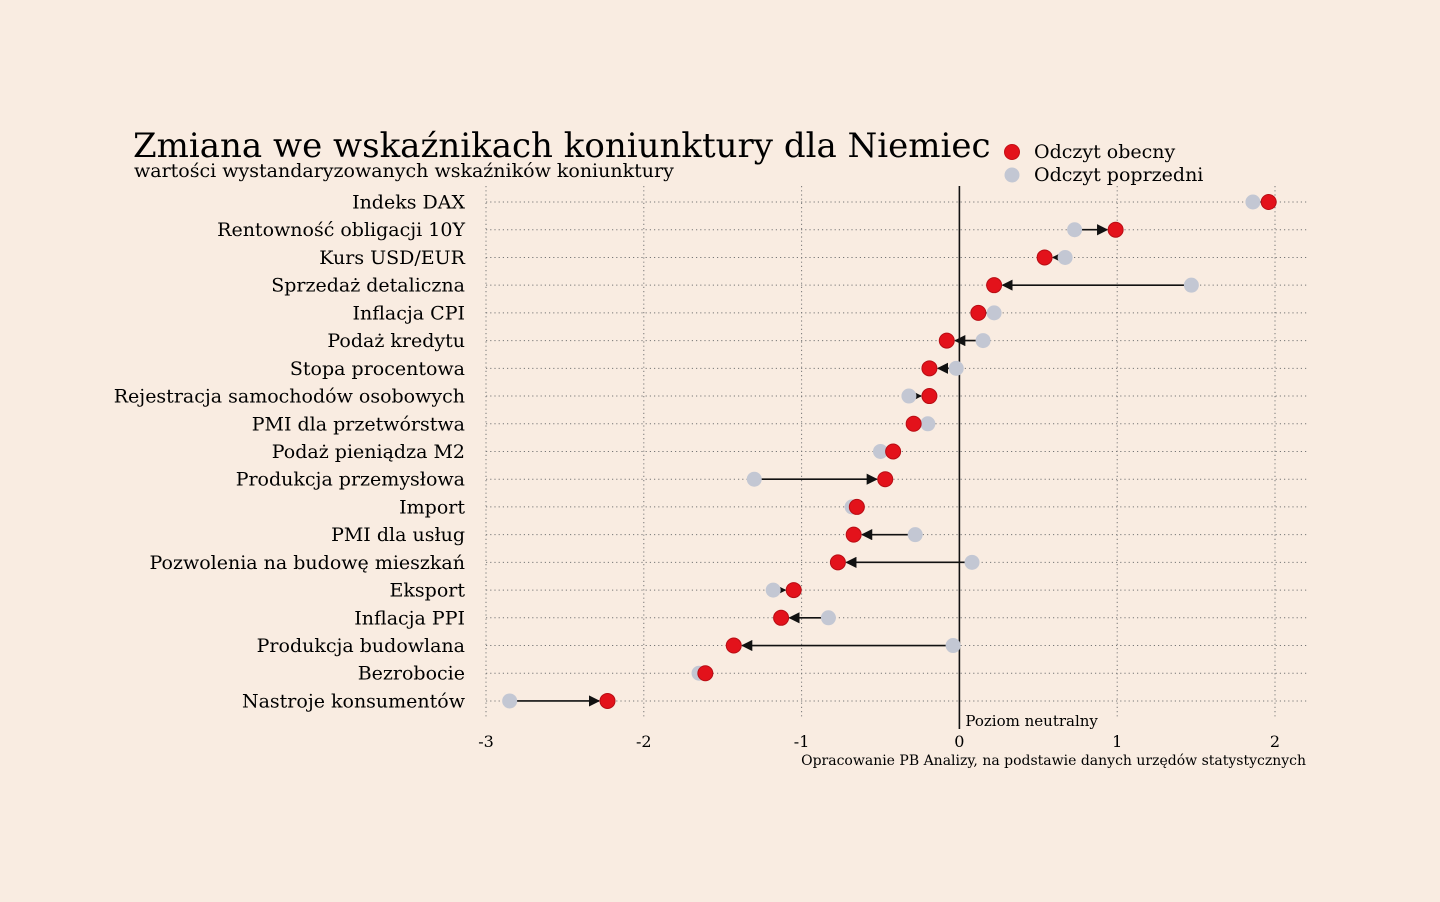 This screenshot has width=1440, height=902. What do you see at coordinates (644, 741) in the screenshot?
I see `x-tick-label: -2` at bounding box center [644, 741].